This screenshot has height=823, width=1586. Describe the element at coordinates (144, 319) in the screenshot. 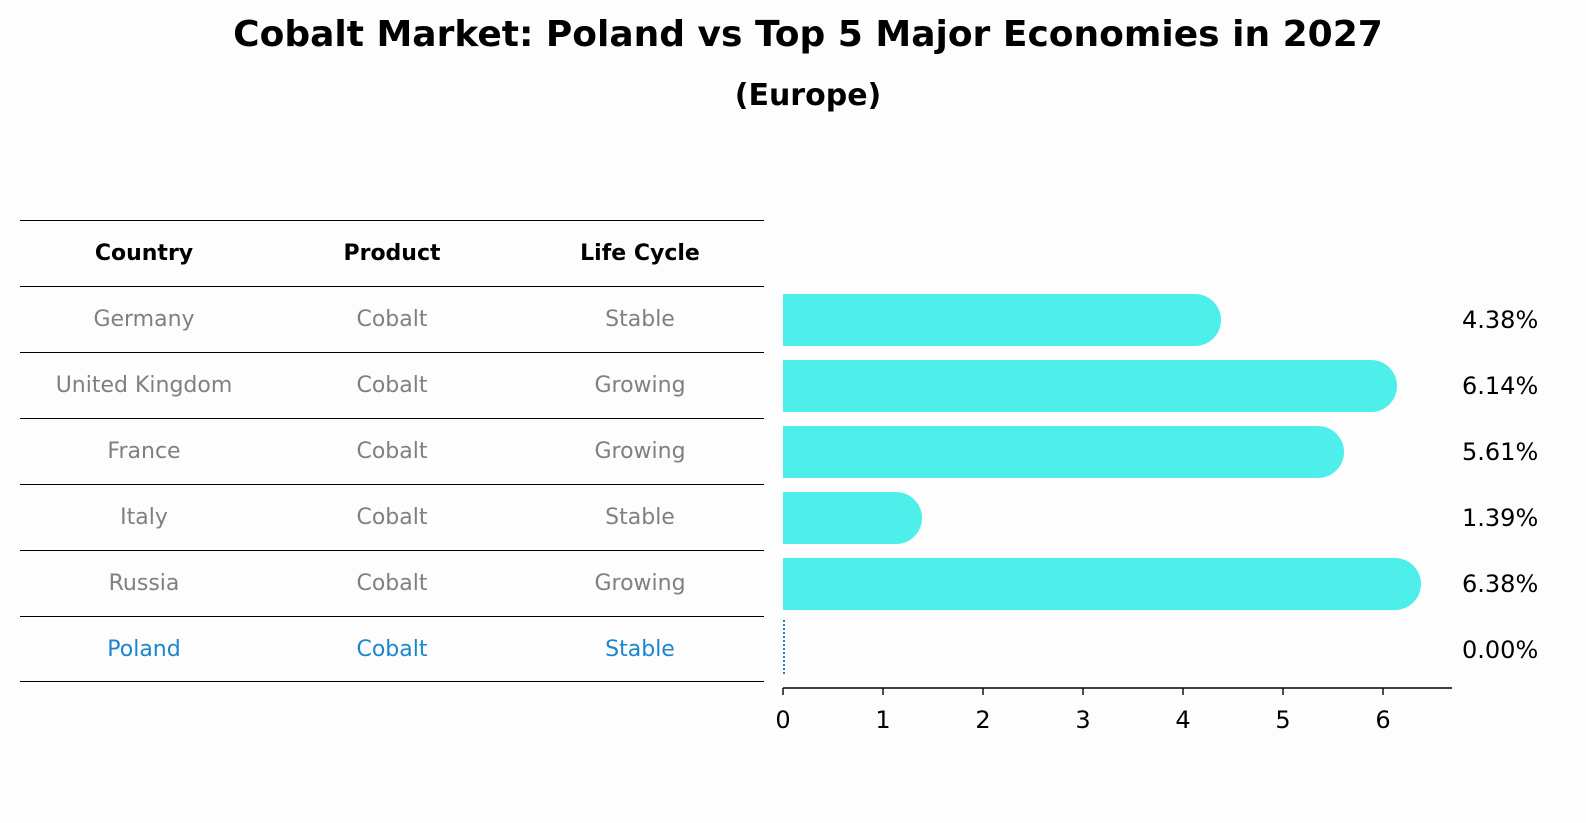

I see `cell-country: Germany` at that location.